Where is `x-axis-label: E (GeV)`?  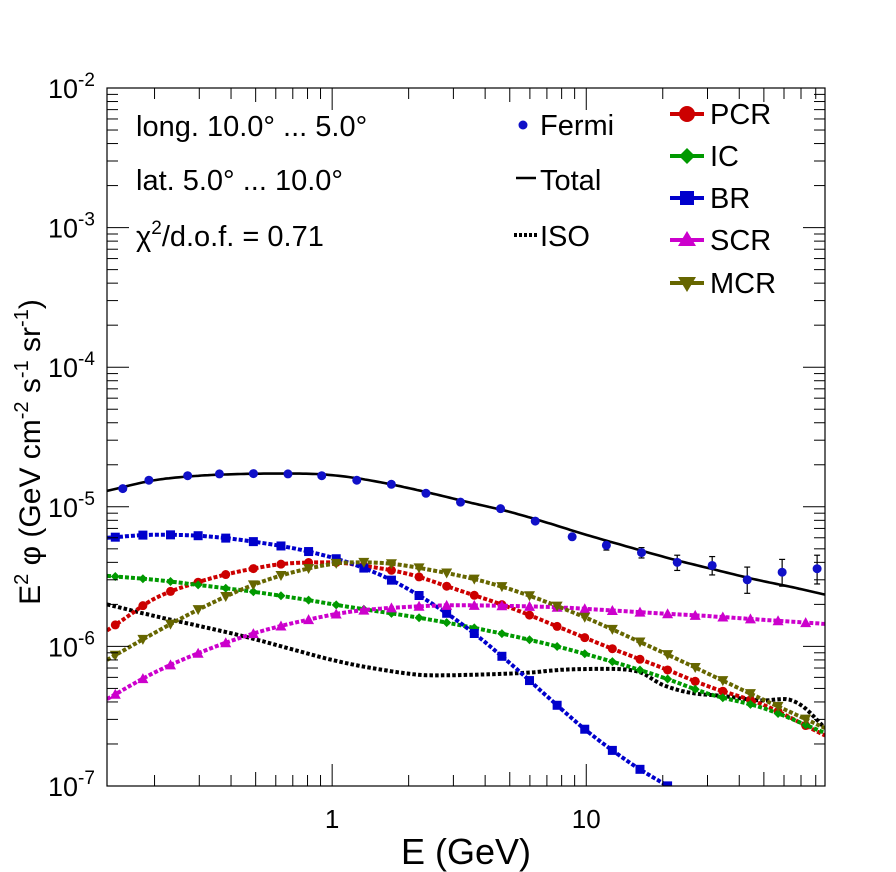
x-axis-label: E (GeV) is located at coordinates (466, 851).